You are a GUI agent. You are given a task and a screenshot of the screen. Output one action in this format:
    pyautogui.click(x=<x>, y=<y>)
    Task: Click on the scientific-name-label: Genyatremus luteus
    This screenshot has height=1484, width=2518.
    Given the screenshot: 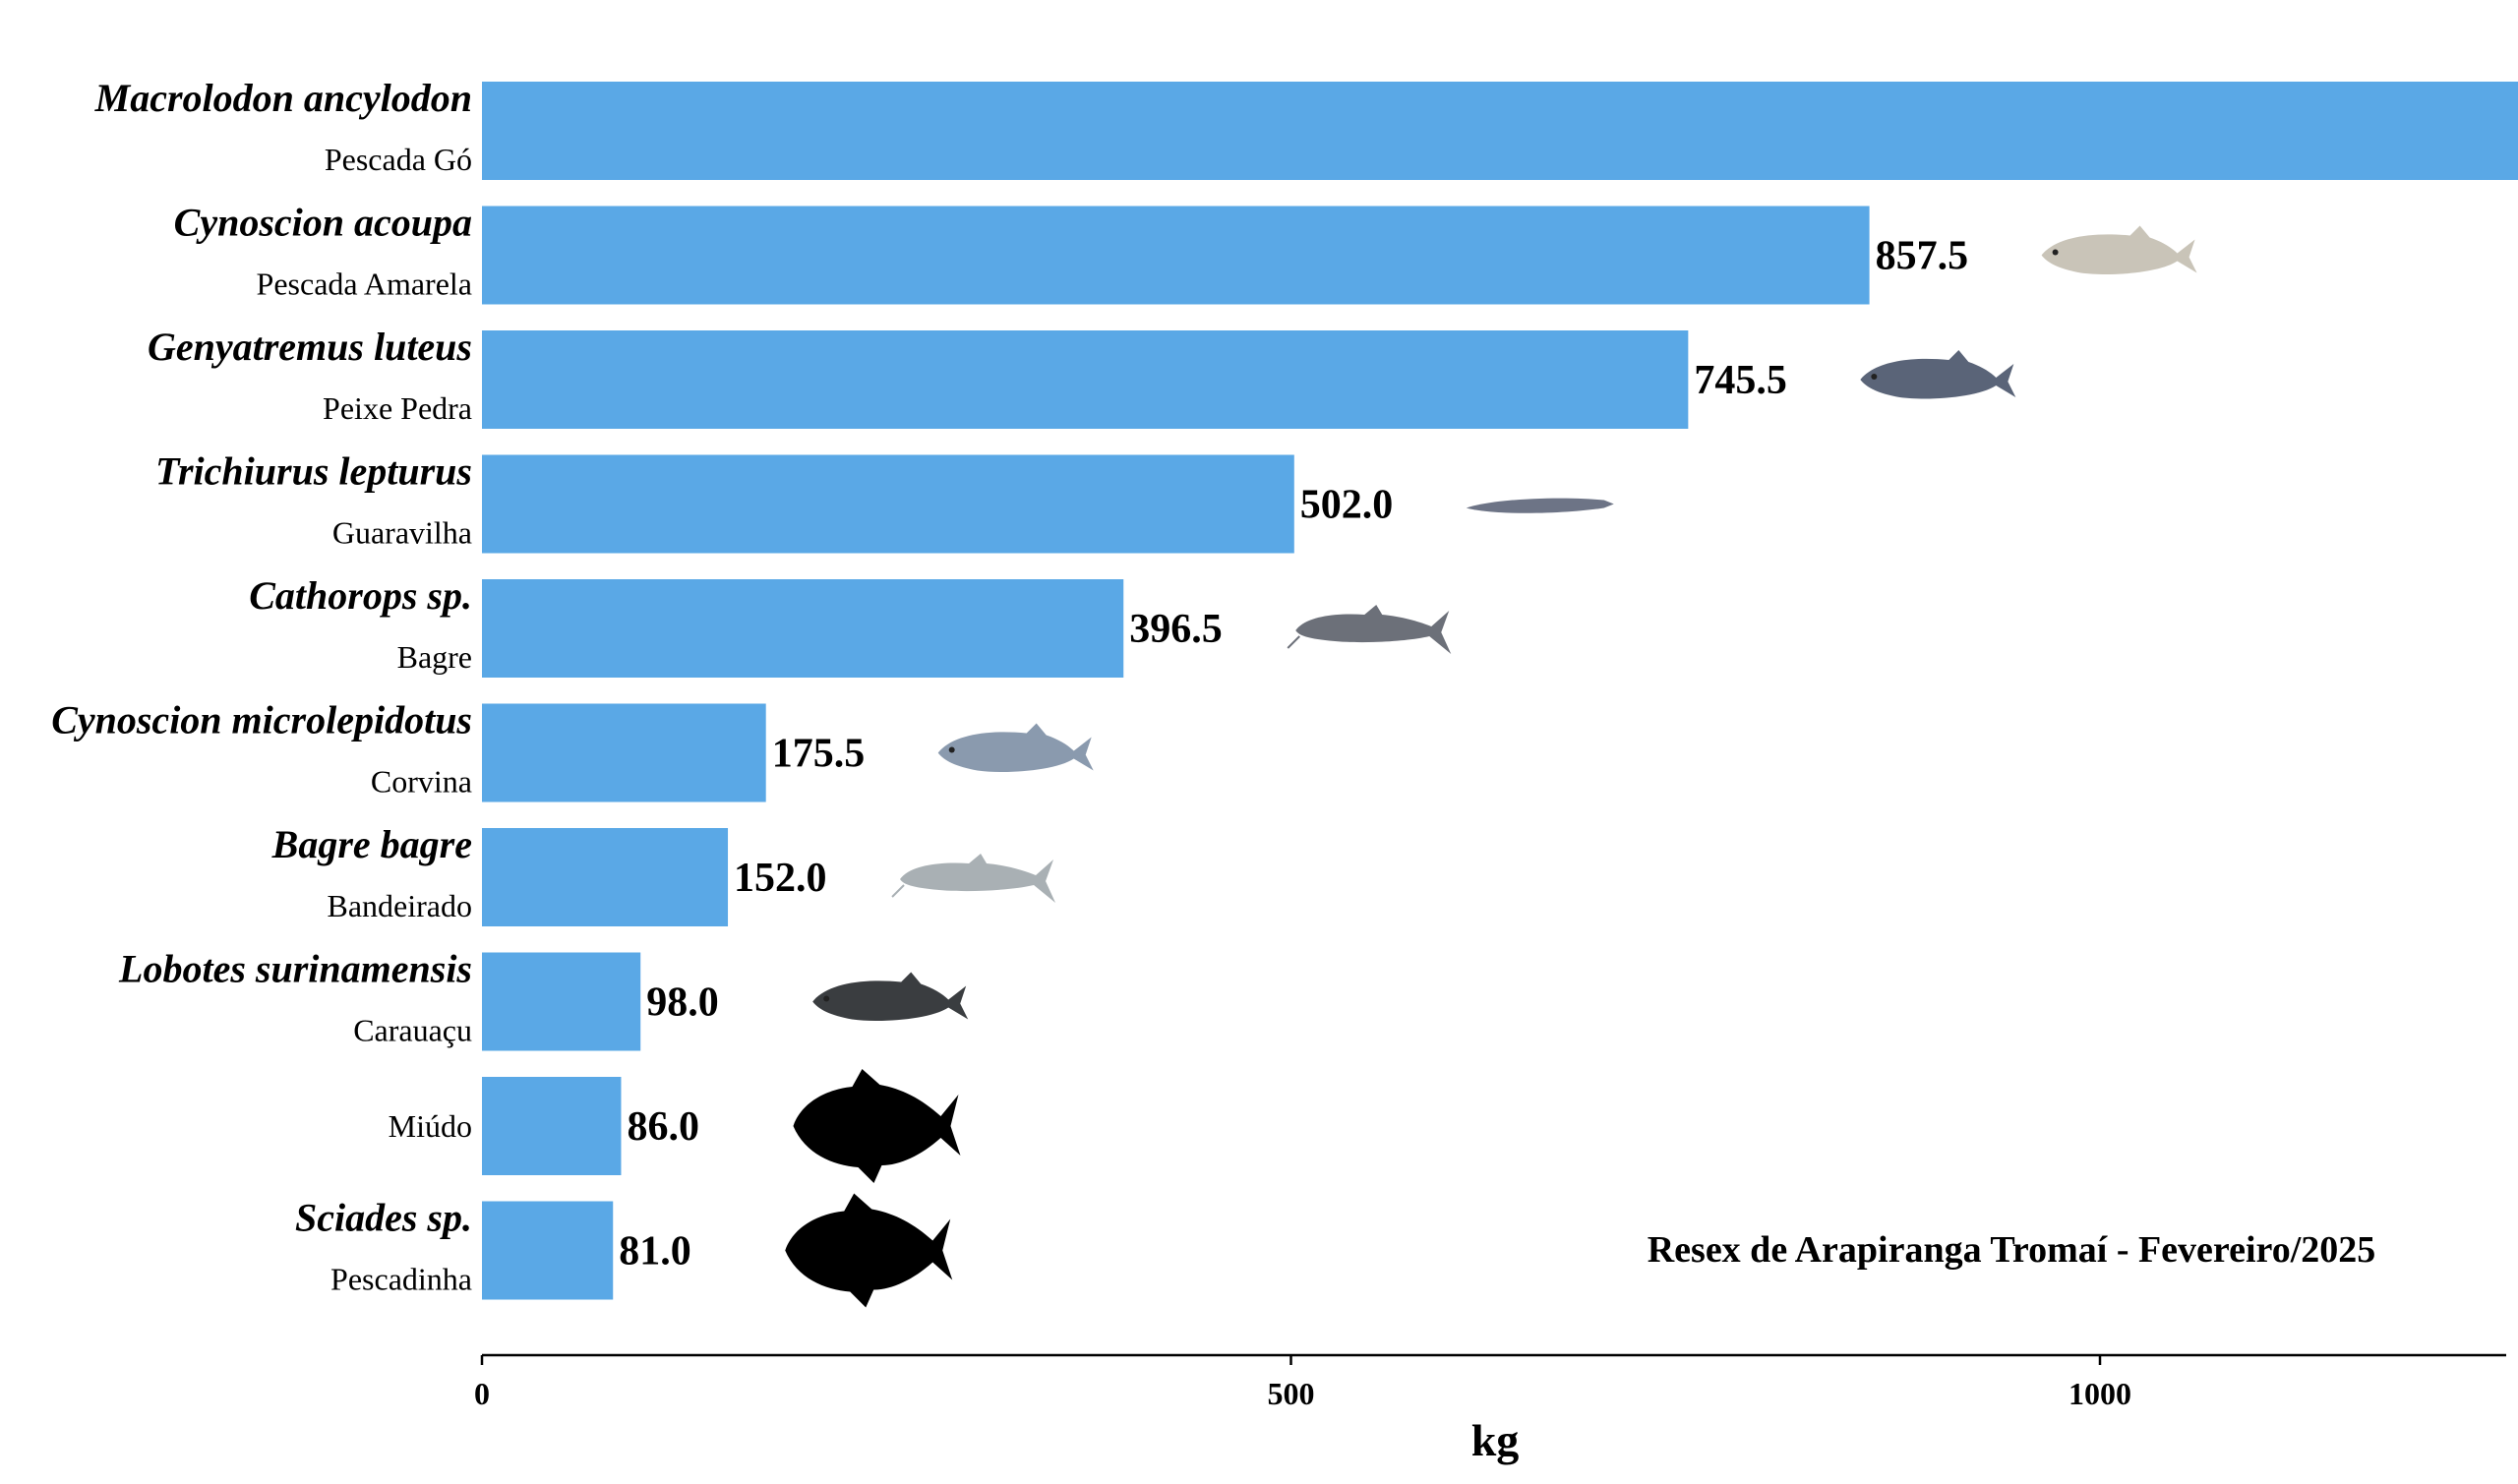 What is the action you would take?
    pyautogui.click(x=310, y=347)
    